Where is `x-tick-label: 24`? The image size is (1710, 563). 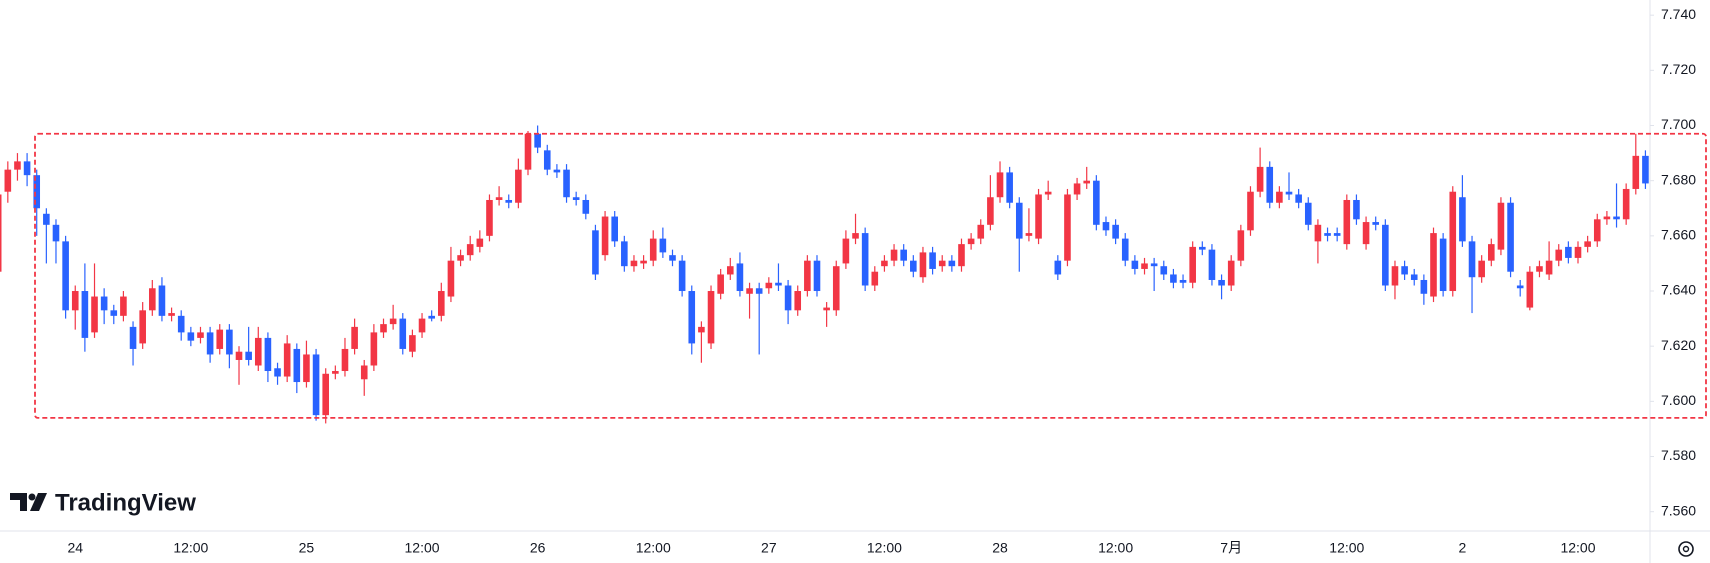
x-tick-label: 24 is located at coordinates (75, 548).